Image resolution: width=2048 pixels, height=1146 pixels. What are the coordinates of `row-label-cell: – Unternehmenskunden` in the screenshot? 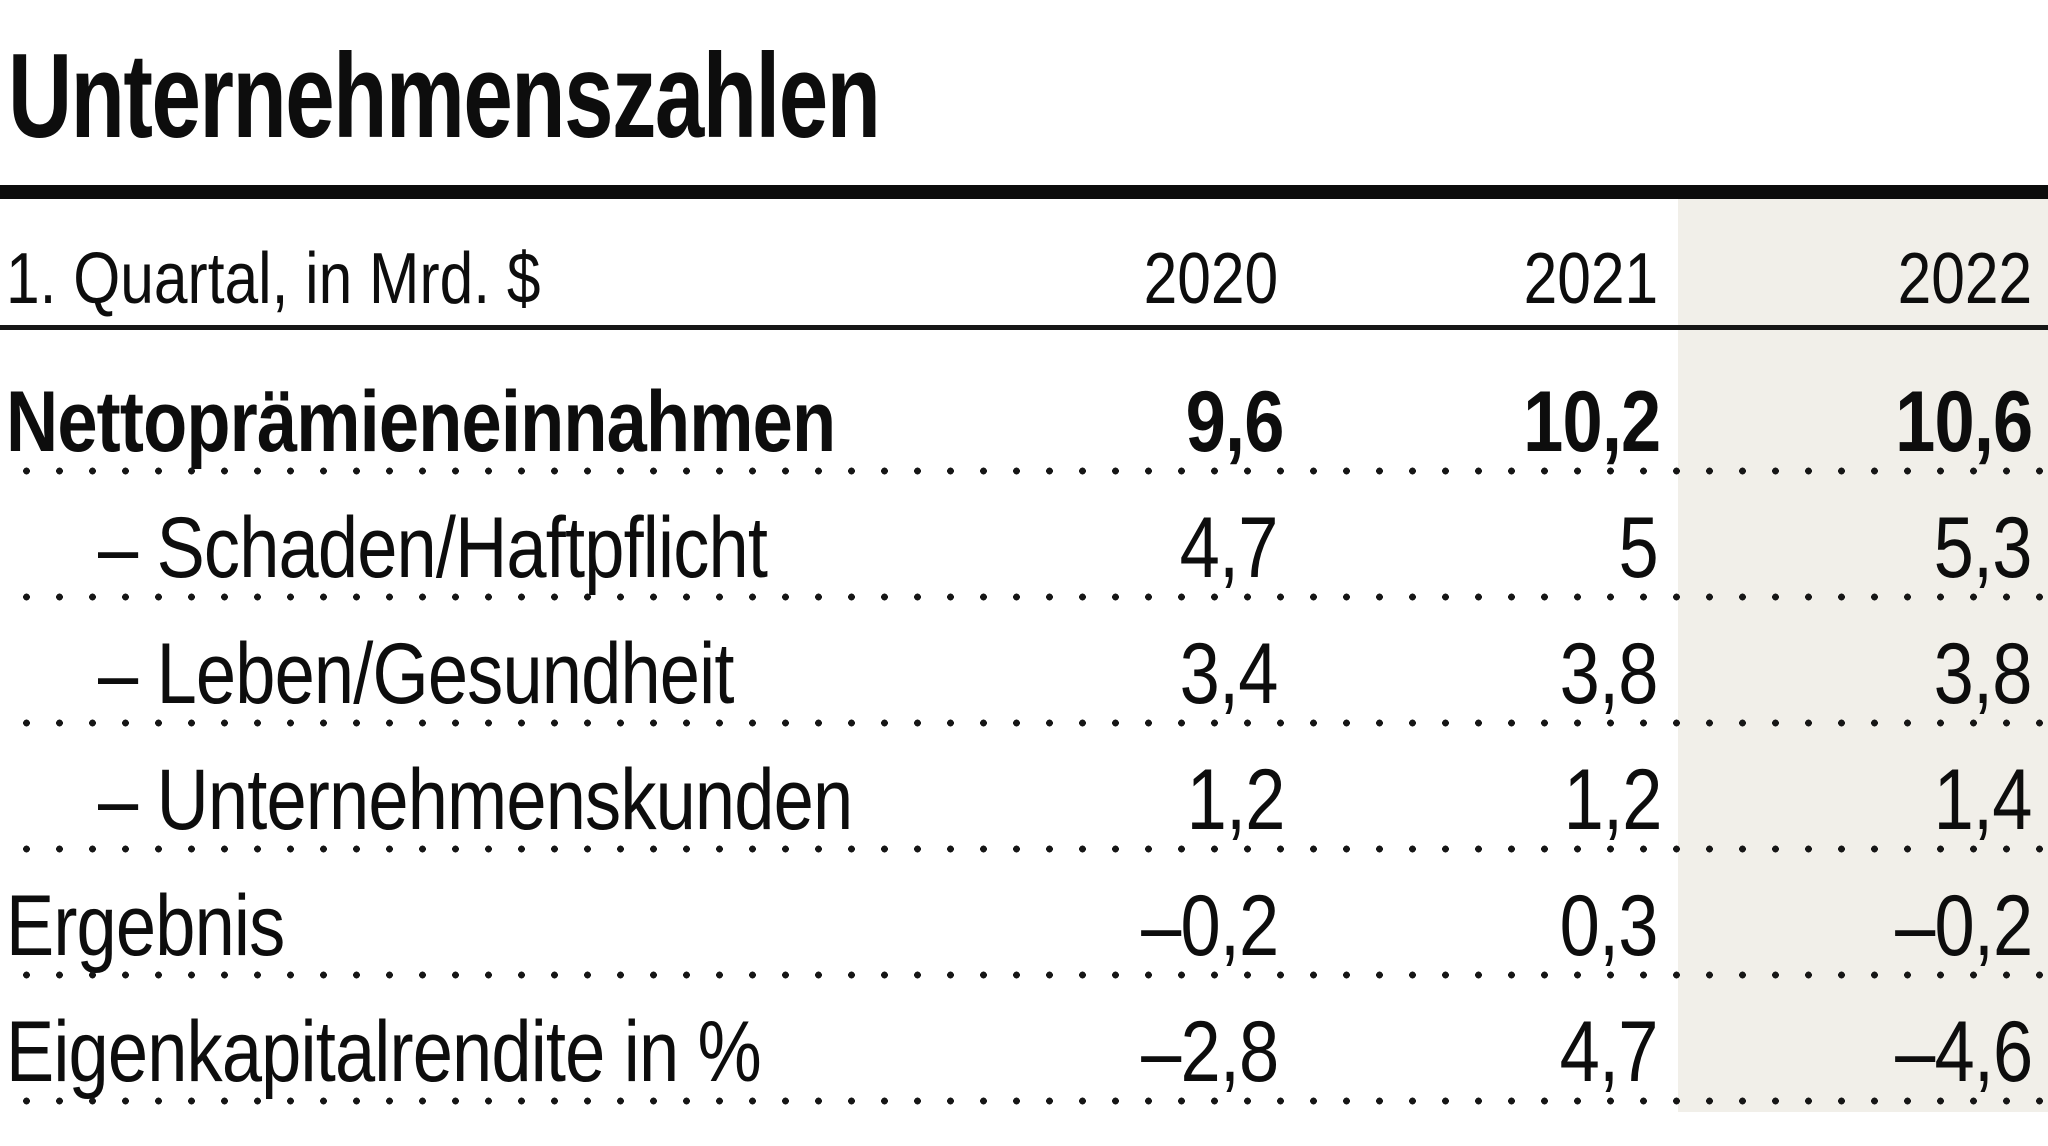 It's located at (497, 800).